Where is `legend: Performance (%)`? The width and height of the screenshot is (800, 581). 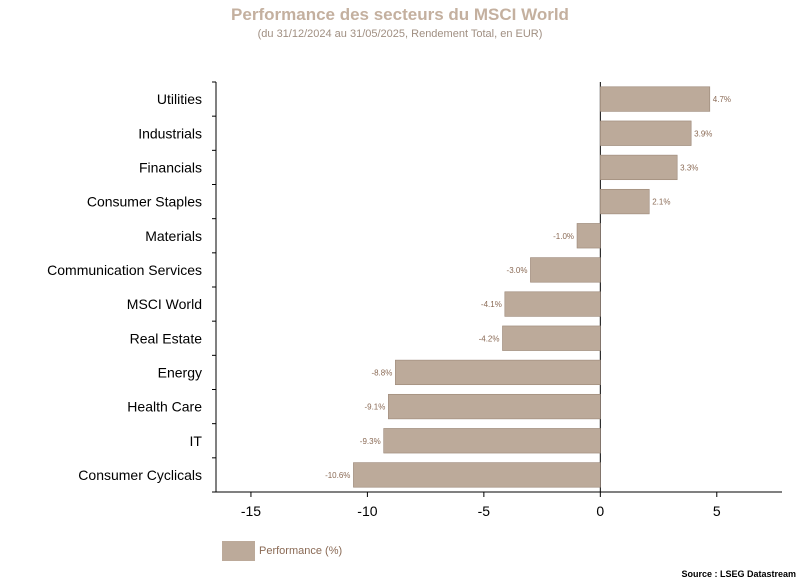
legend: Performance (%) is located at coordinates (282, 551).